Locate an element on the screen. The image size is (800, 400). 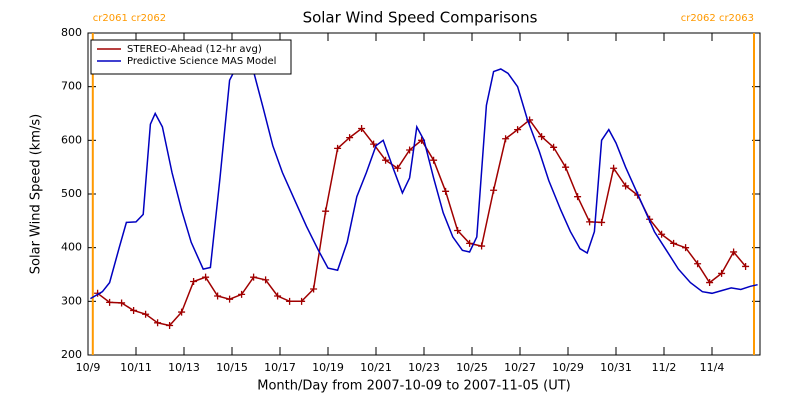
y-tick-label: 400 is located at coordinates (71, 247).